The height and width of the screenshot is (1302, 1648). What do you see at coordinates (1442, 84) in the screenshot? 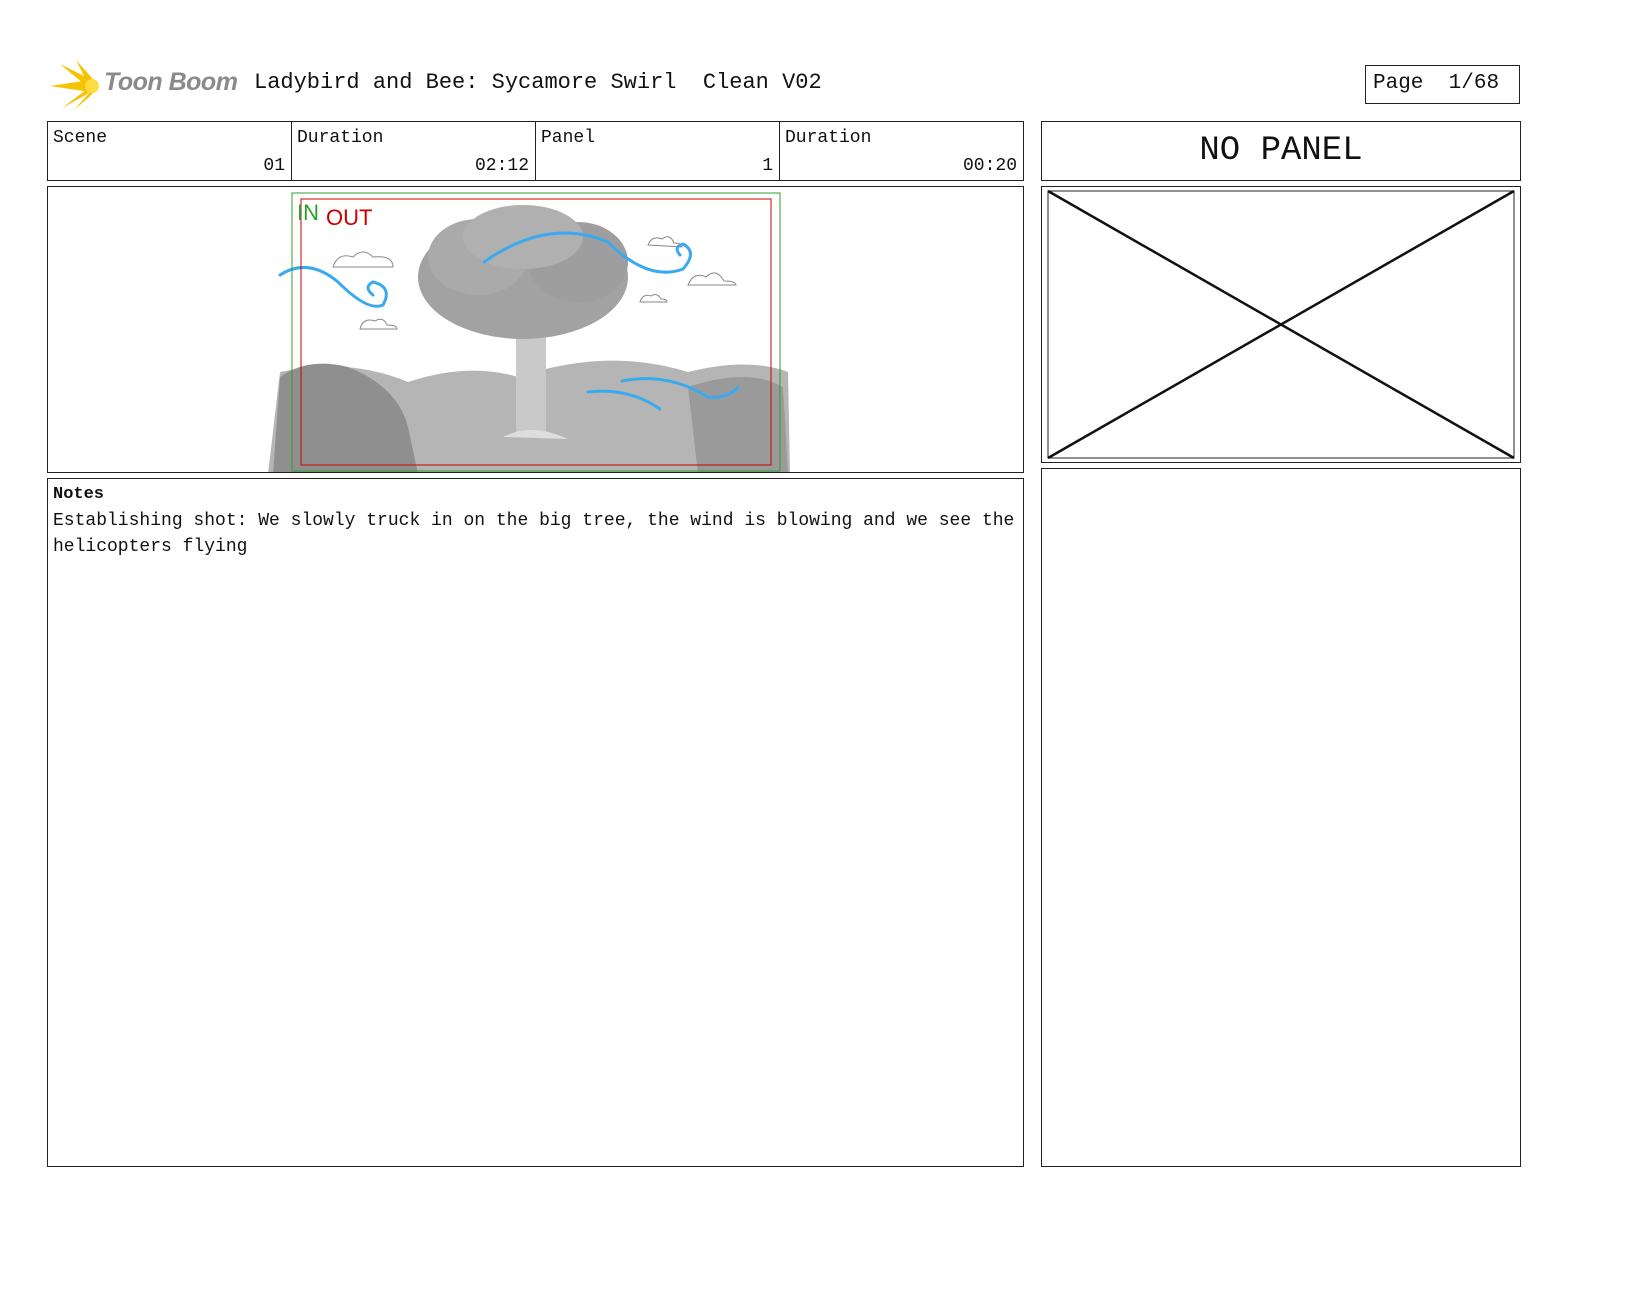
I see `page-indicator: Page 1/68` at bounding box center [1442, 84].